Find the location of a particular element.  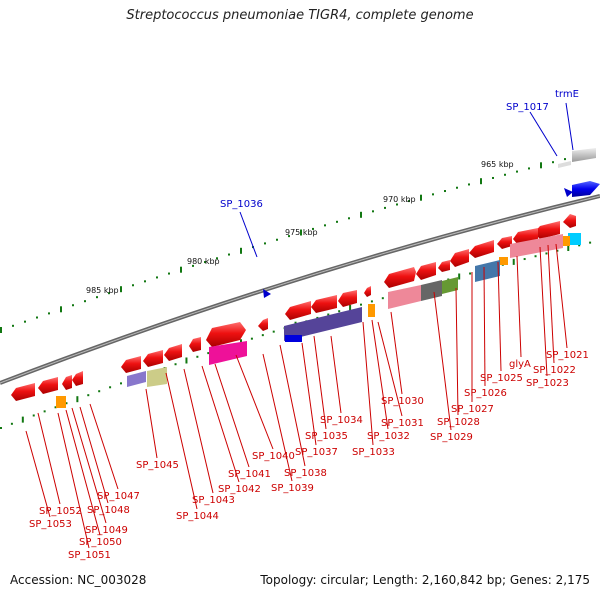

gene-label-sp-1026: SP_1026 is located at coordinates (485, 393).